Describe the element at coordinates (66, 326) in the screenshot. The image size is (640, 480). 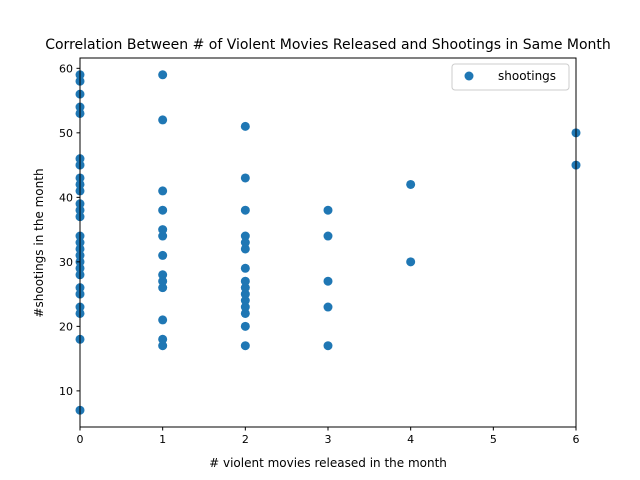
I see `y-tick-label: 20` at that location.